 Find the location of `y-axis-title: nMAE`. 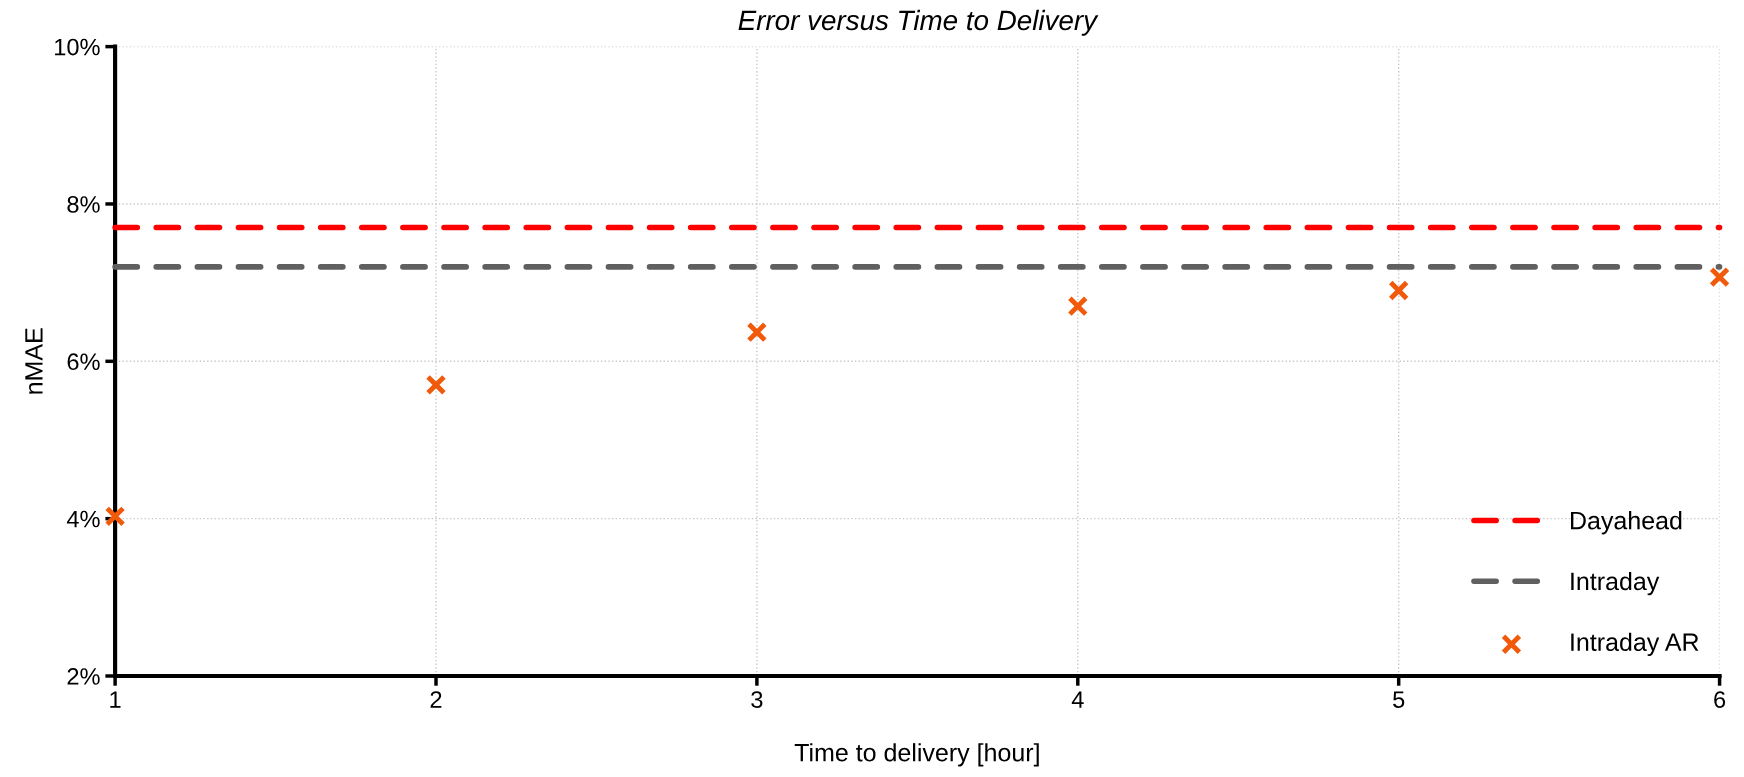

y-axis-title: nMAE is located at coordinates (34, 361).